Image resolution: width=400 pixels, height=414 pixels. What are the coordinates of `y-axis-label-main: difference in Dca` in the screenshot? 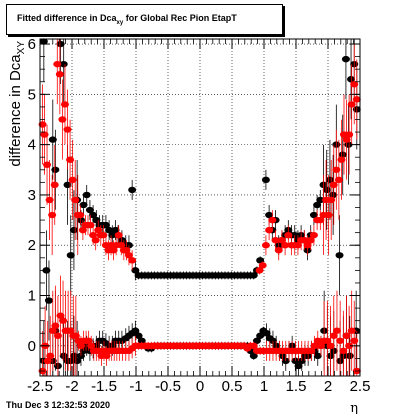 It's located at (15, 110).